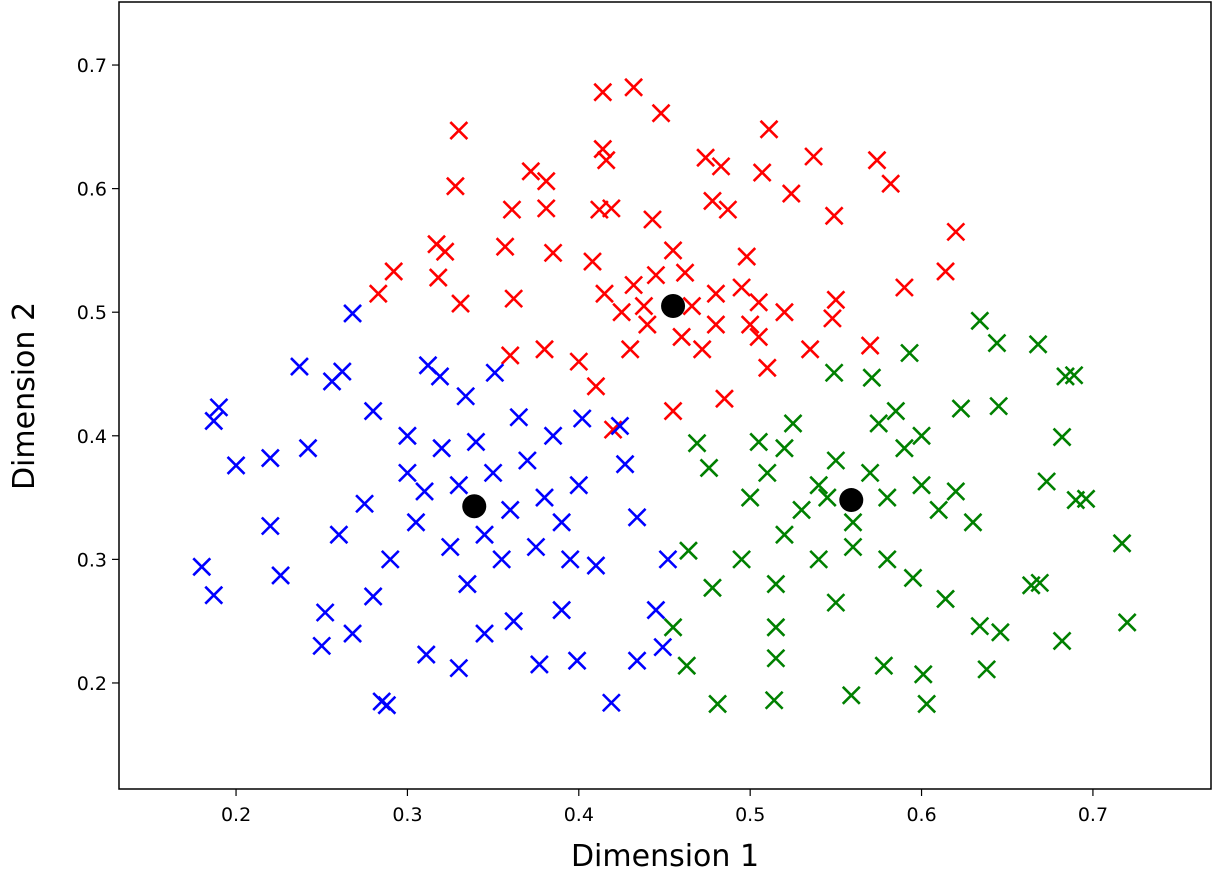  I want to click on y-tick-label: 0.5, so click(92, 313).